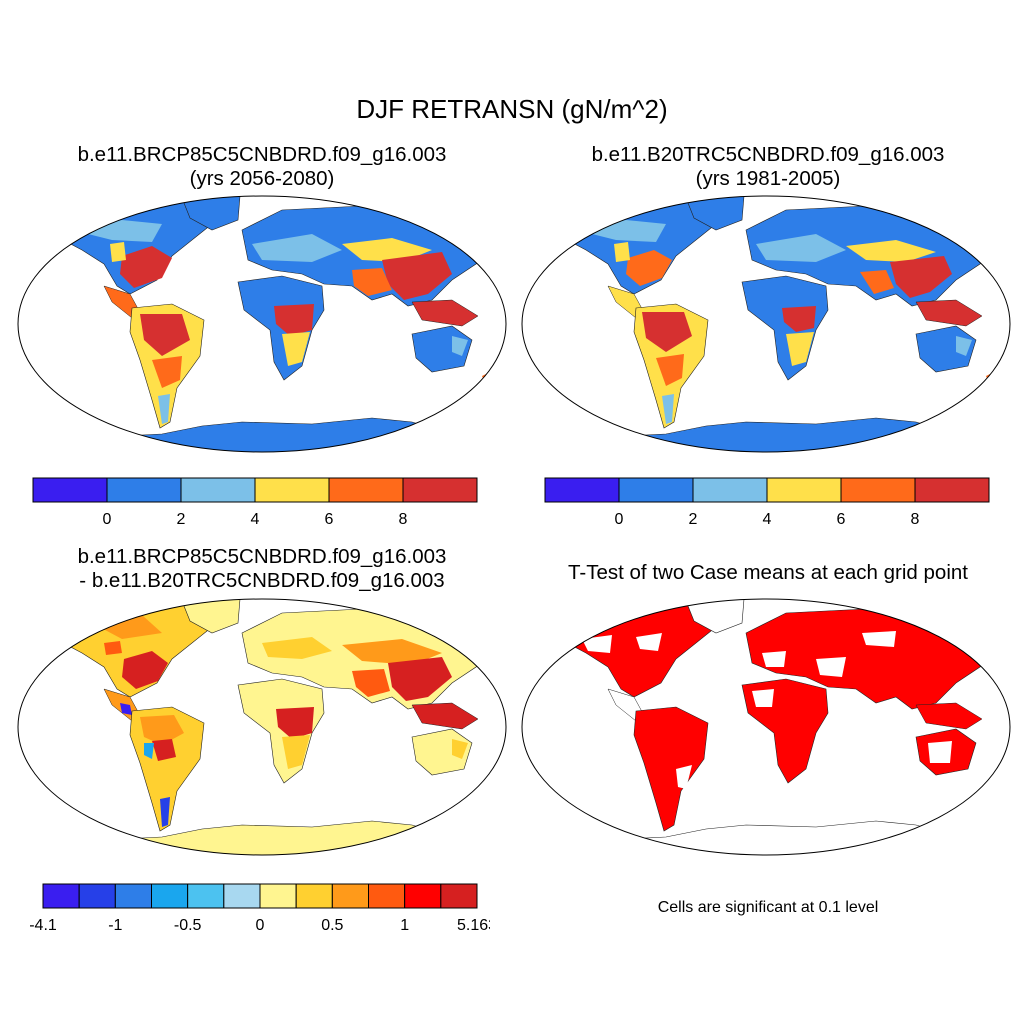 The width and height of the screenshot is (1024, 1024). I want to click on panel2-case-name: b.e11.B20TRC5CNBDRD.f09_g16.003, so click(768, 154).